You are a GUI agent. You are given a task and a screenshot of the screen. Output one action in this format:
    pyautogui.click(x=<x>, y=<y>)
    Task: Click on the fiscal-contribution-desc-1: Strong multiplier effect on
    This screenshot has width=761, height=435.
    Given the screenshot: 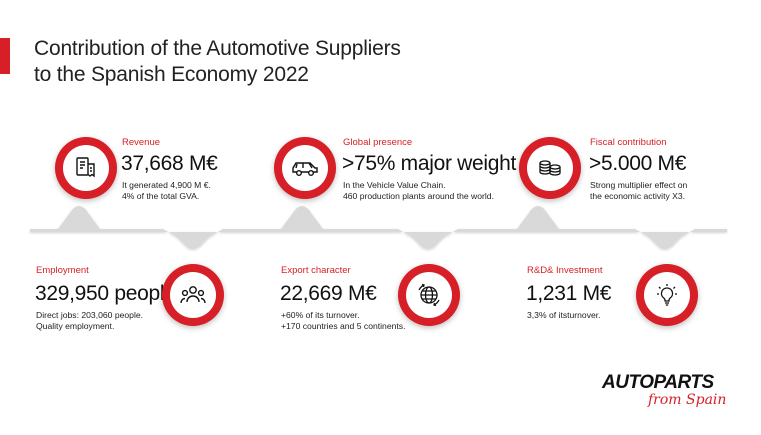 What is the action you would take?
    pyautogui.click(x=639, y=185)
    